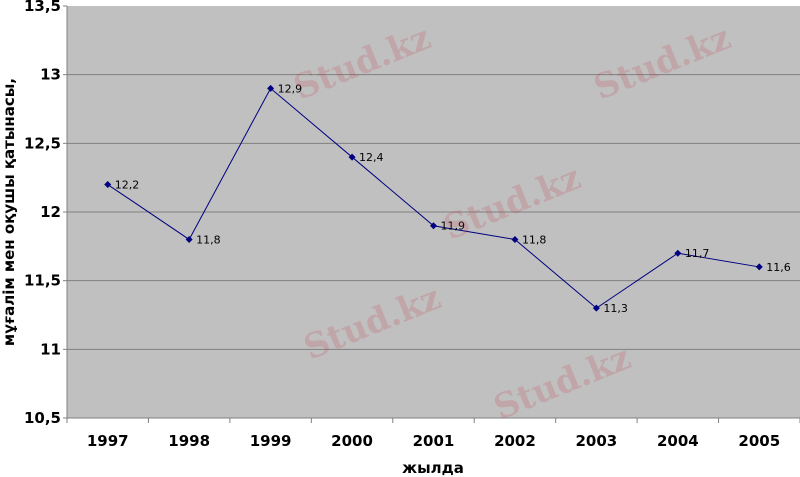  I want to click on y-tick-label: 11,5, so click(42, 281).